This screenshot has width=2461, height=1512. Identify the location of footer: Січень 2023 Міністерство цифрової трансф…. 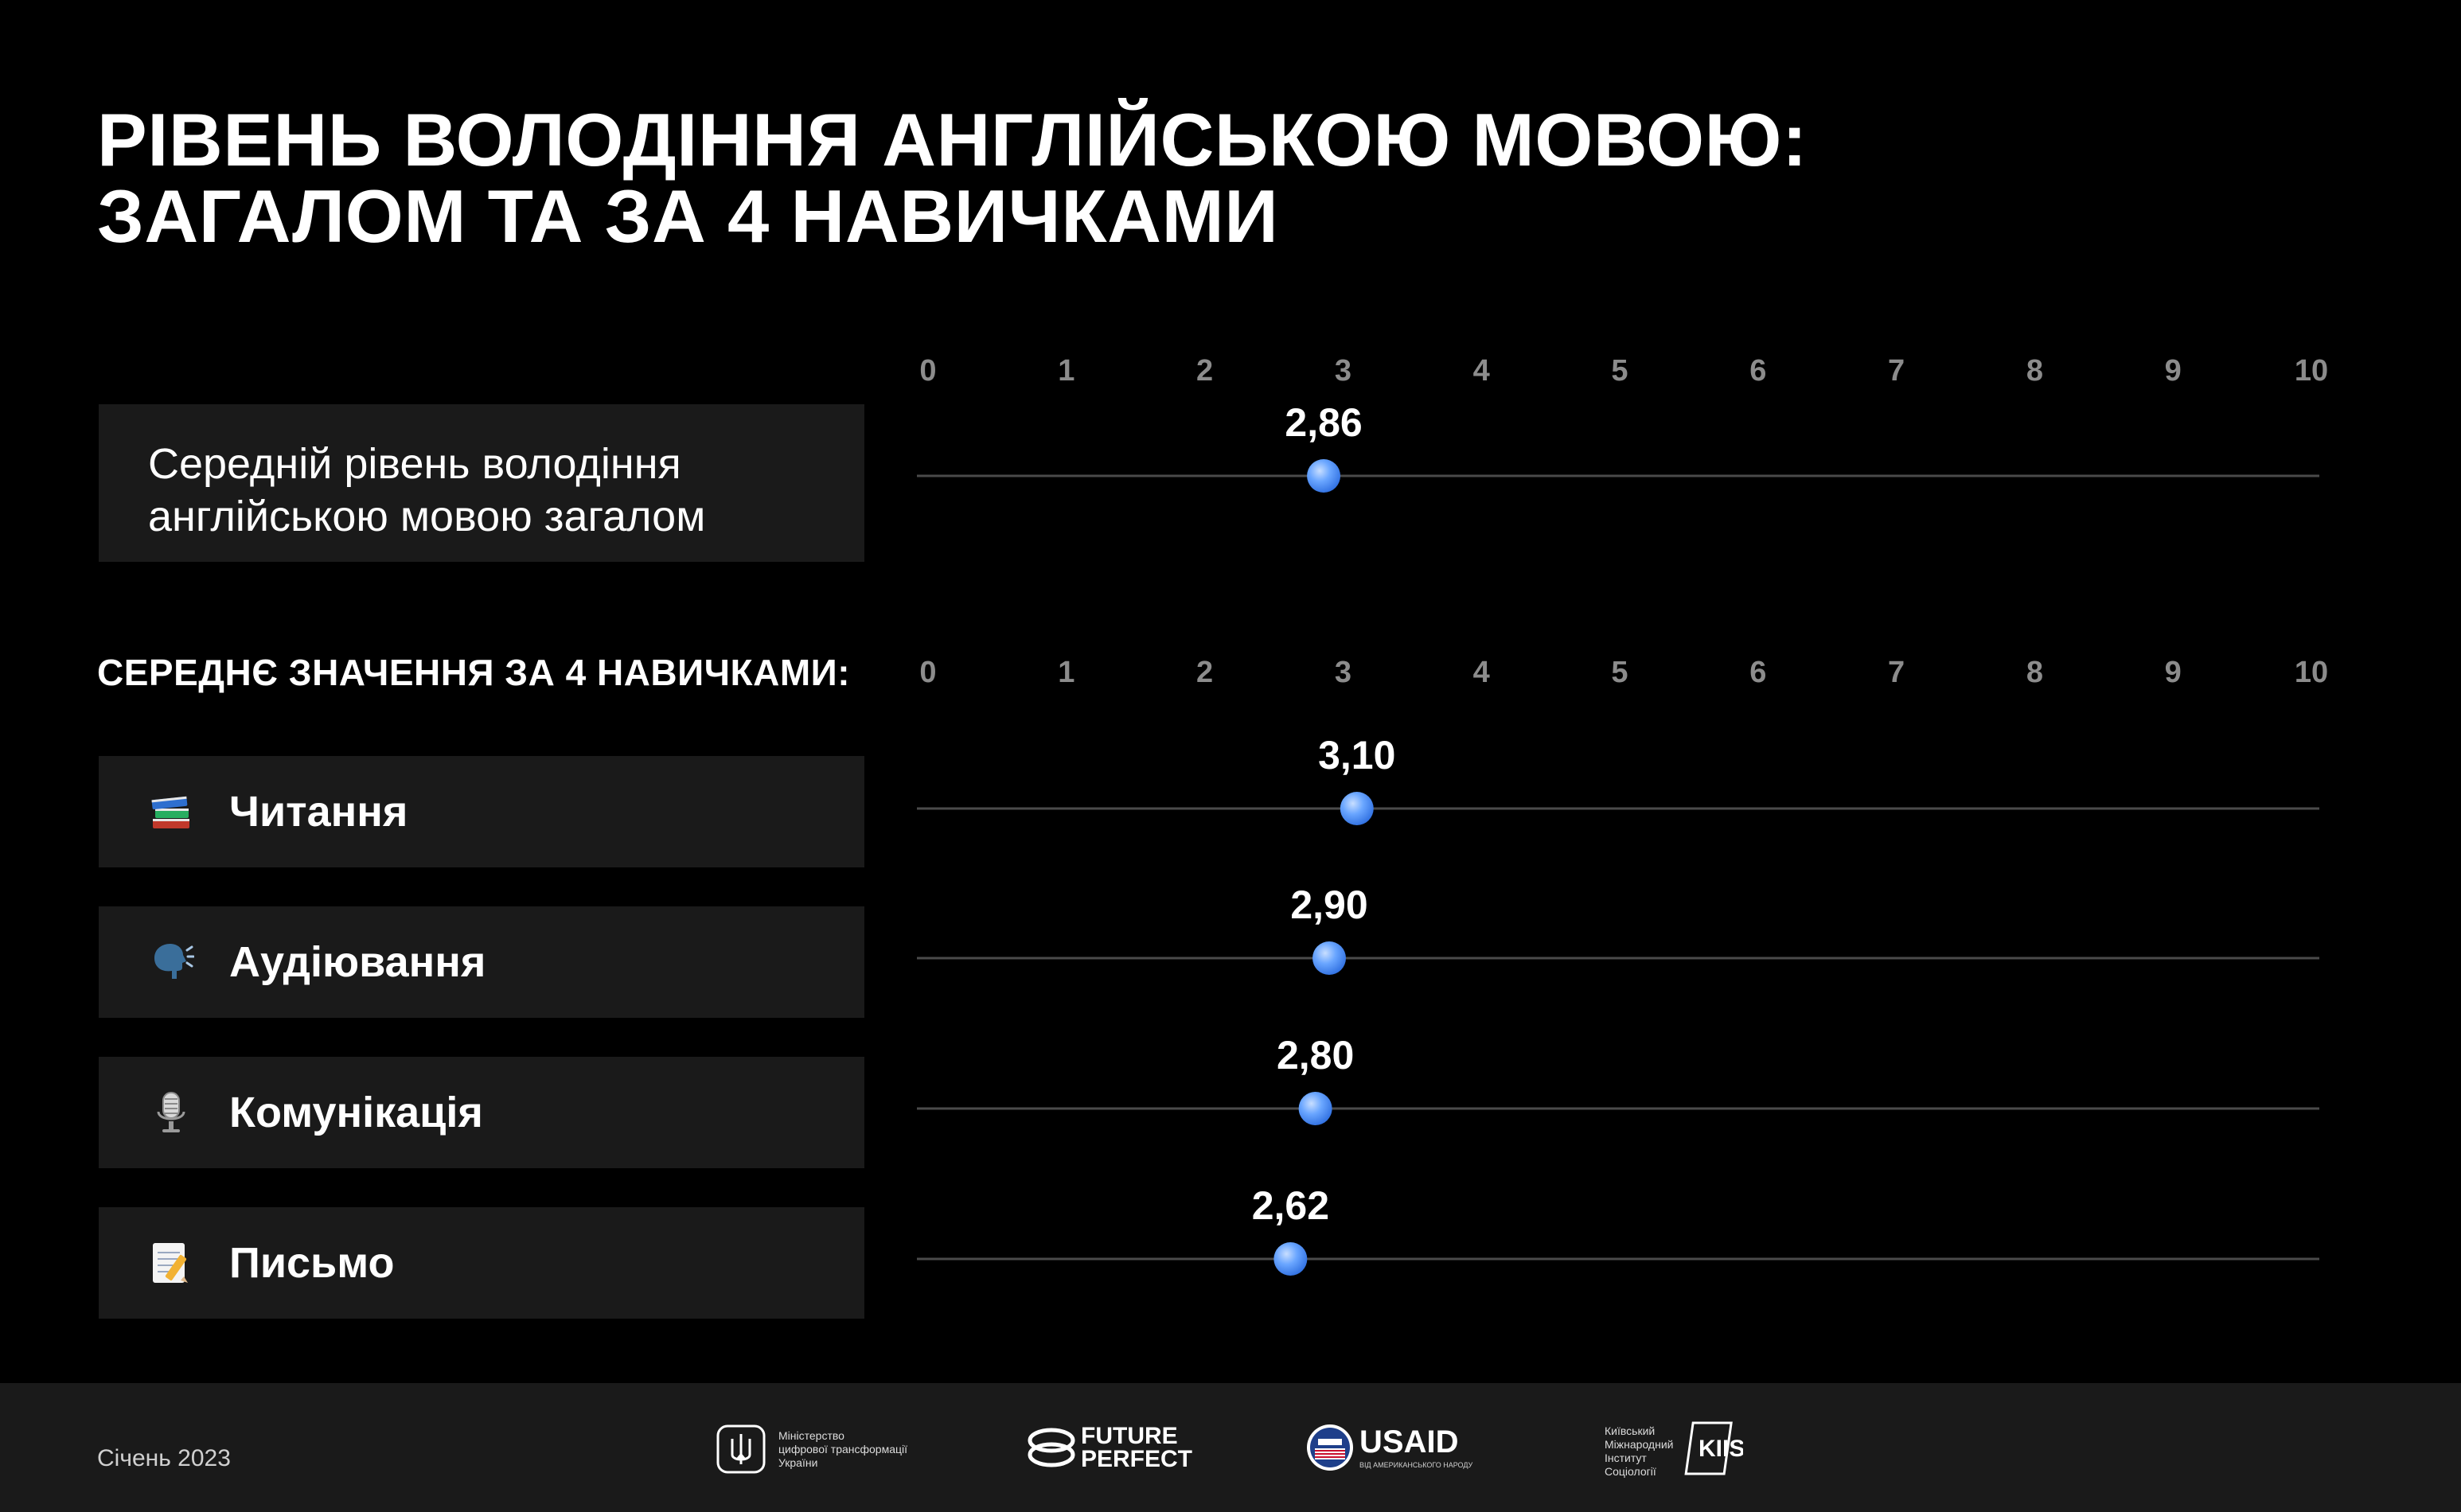
(1230, 1447).